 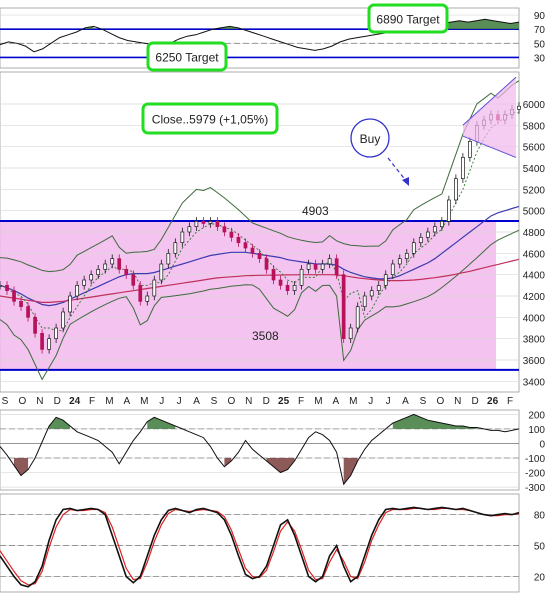 What do you see at coordinates (92, 401) in the screenshot?
I see `x-tick-label: F` at bounding box center [92, 401].